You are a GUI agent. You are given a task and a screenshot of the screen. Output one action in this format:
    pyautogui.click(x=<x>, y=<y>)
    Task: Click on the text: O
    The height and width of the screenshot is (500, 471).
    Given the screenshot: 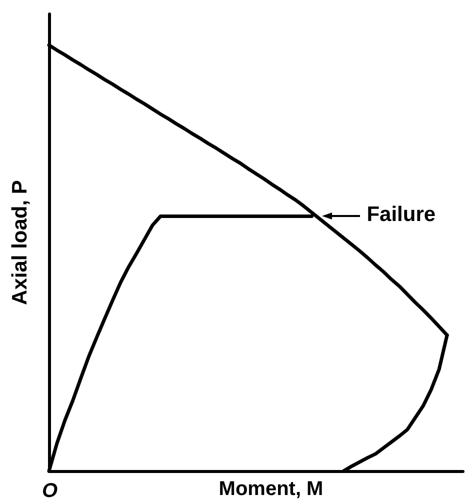 What is the action you would take?
    pyautogui.click(x=50, y=490)
    